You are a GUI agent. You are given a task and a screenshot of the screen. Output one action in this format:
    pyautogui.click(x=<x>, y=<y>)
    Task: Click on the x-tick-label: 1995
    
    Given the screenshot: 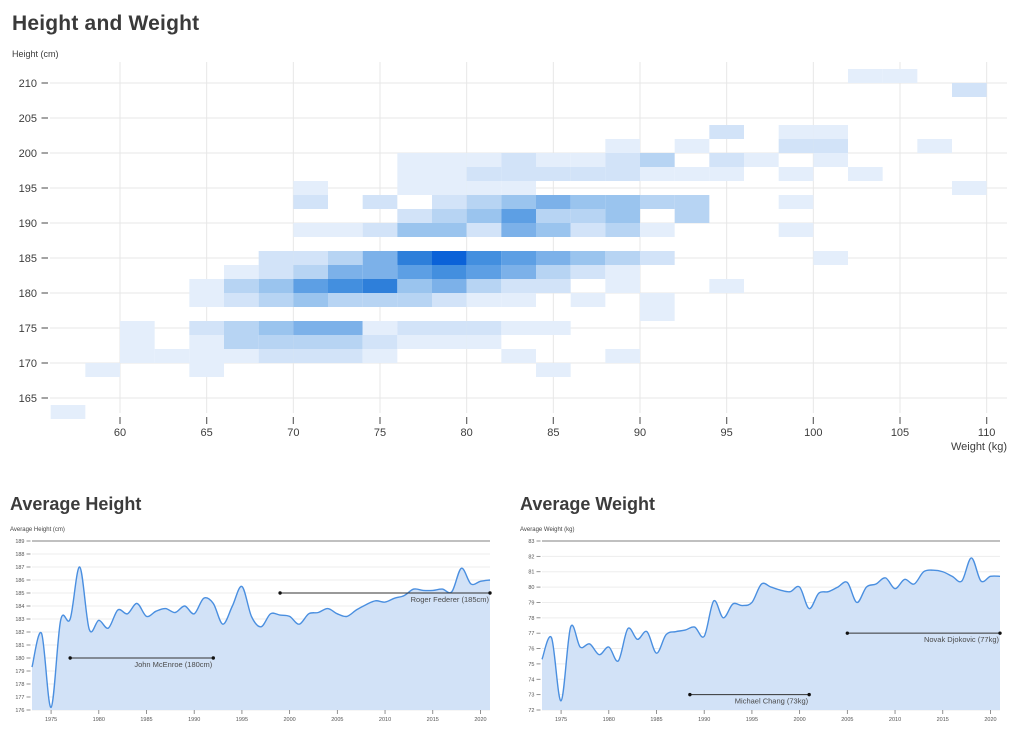 What is the action you would take?
    pyautogui.click(x=242, y=720)
    